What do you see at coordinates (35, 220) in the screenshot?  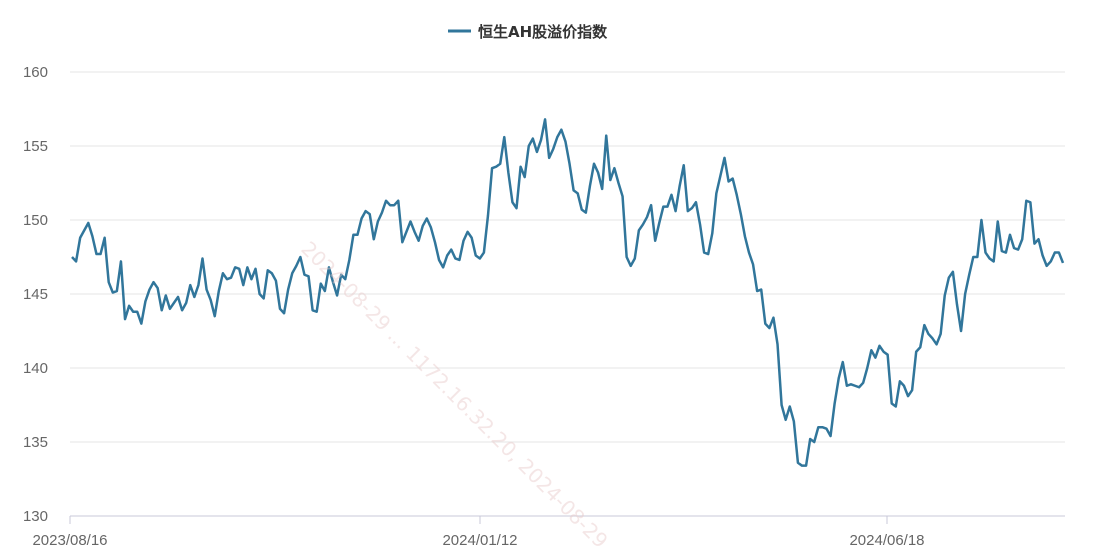 I see `y-tick-label: 150` at bounding box center [35, 220].